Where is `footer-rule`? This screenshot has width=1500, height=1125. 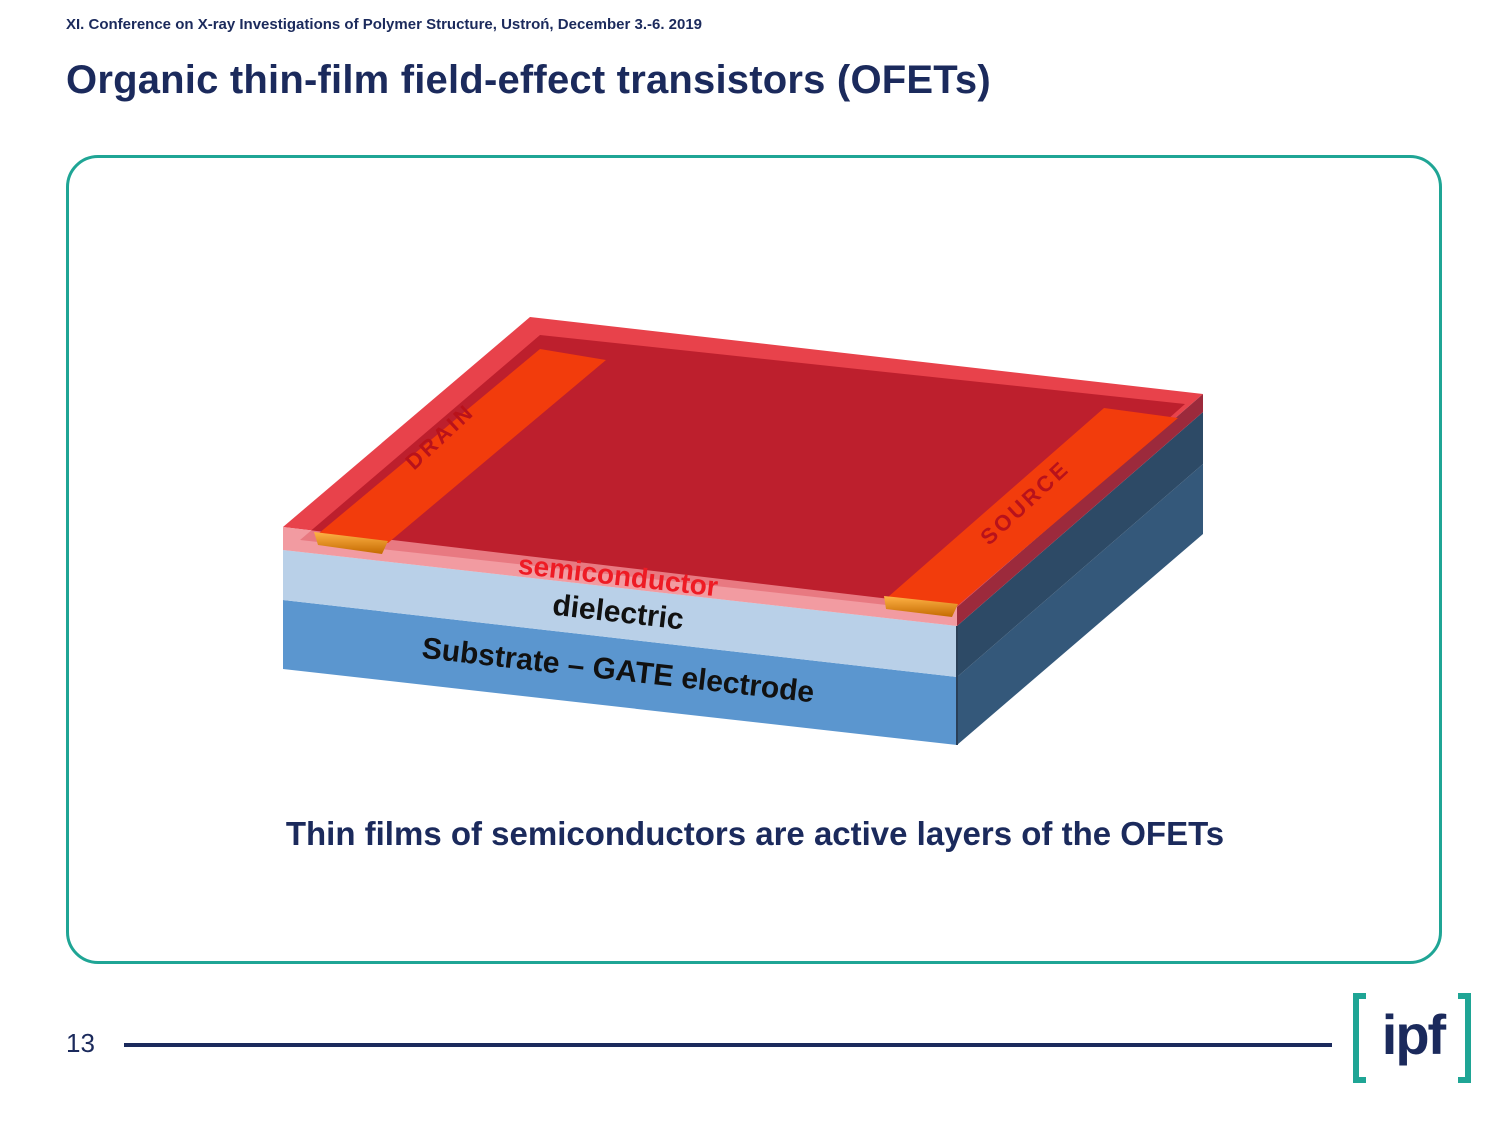
footer-rule is located at coordinates (728, 1045).